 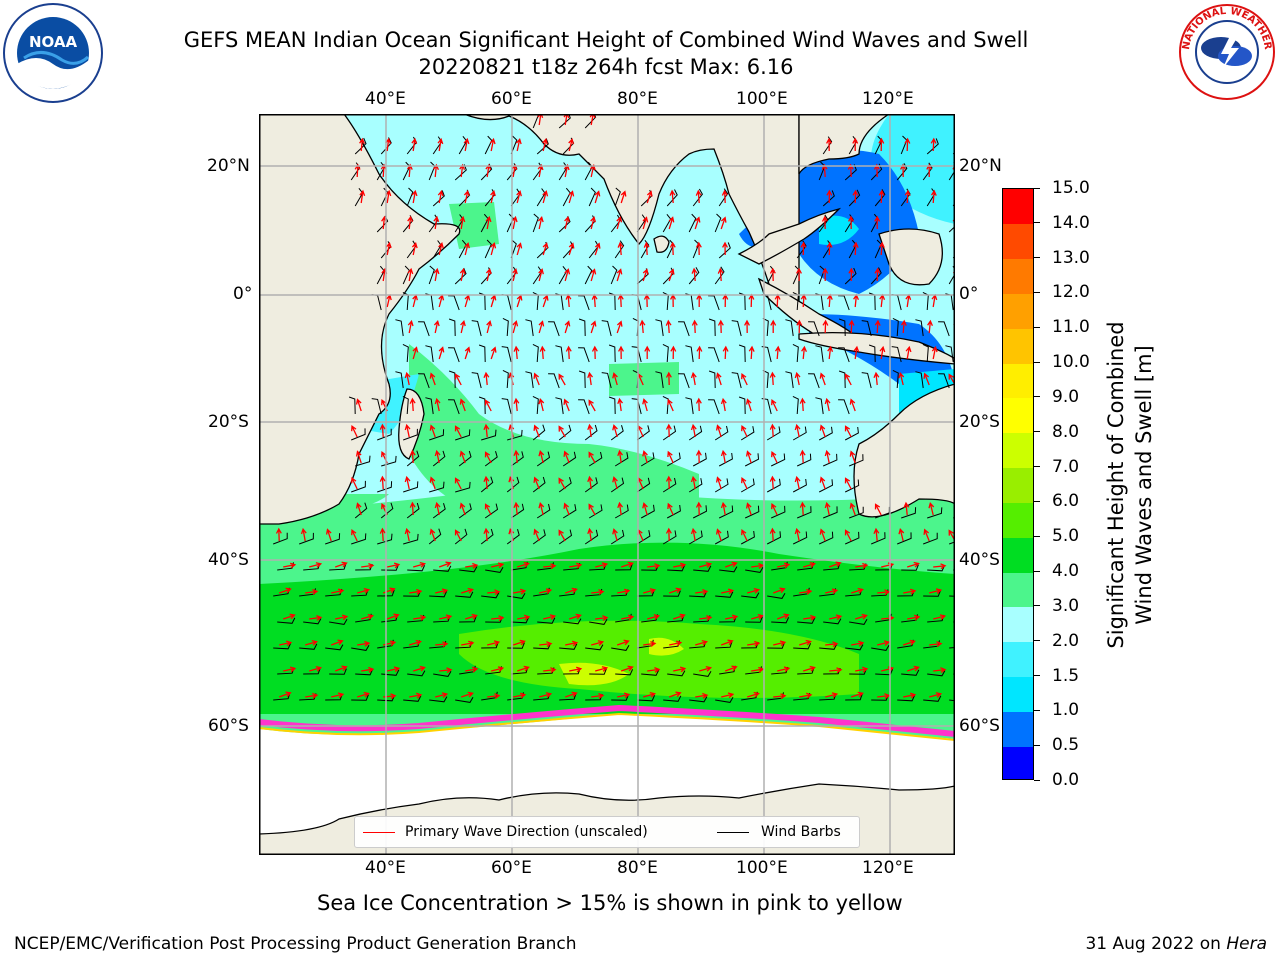 I want to click on lat-label-right-60s: 60°S, so click(x=979, y=726).